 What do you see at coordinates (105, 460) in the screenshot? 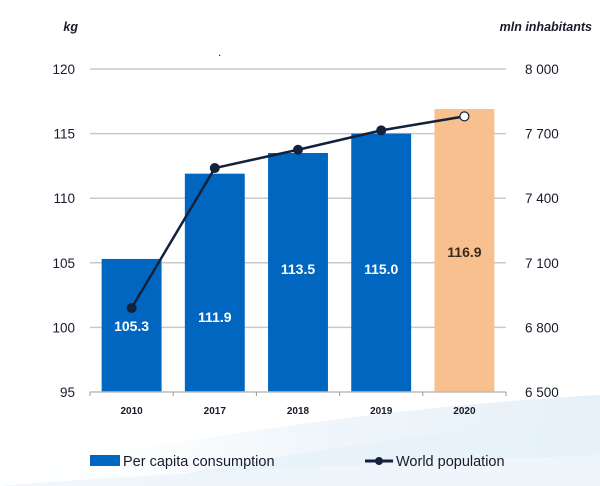
I see `legend-swatch-bar` at bounding box center [105, 460].